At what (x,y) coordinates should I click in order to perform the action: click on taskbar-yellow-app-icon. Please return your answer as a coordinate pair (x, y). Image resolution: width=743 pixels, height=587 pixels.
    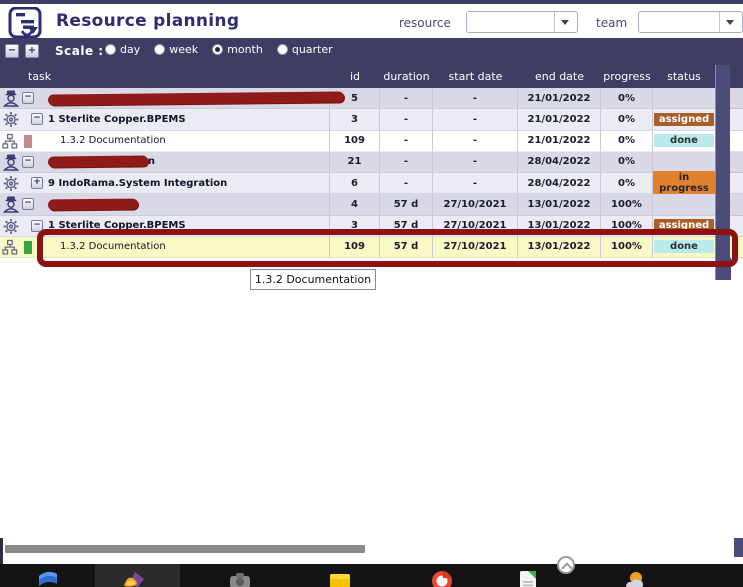
    Looking at the image, I should click on (340, 577).